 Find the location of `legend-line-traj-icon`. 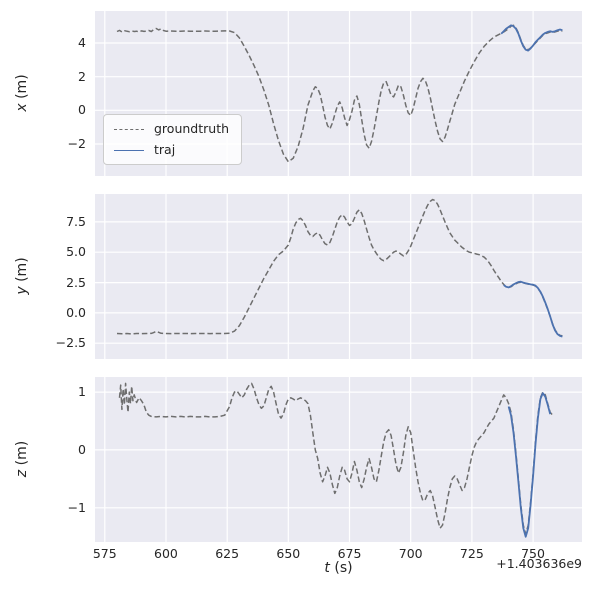

legend-line-traj-icon is located at coordinates (129, 150).